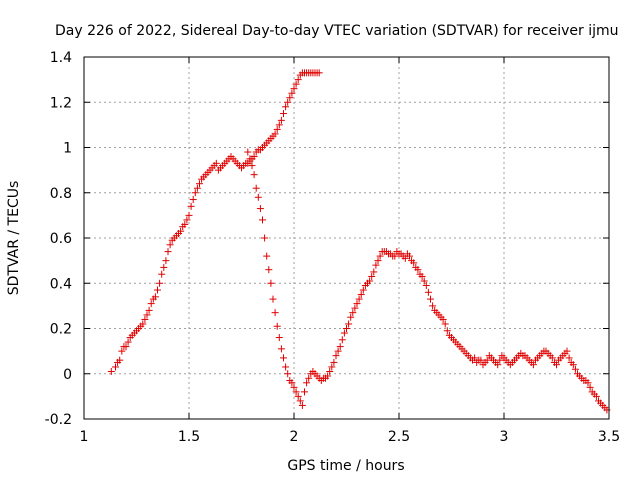 The width and height of the screenshot is (640, 480). What do you see at coordinates (61, 284) in the screenshot?
I see `y-tick-label: 0.4` at bounding box center [61, 284].